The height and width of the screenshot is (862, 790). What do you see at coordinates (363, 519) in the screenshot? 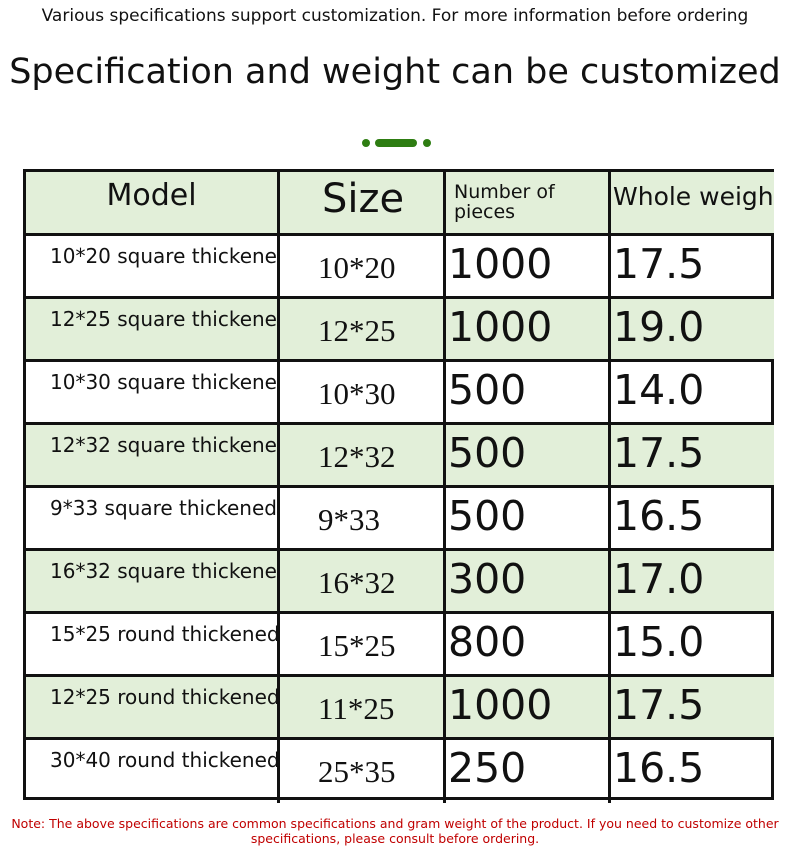
I see `size: 9*33` at bounding box center [363, 519].